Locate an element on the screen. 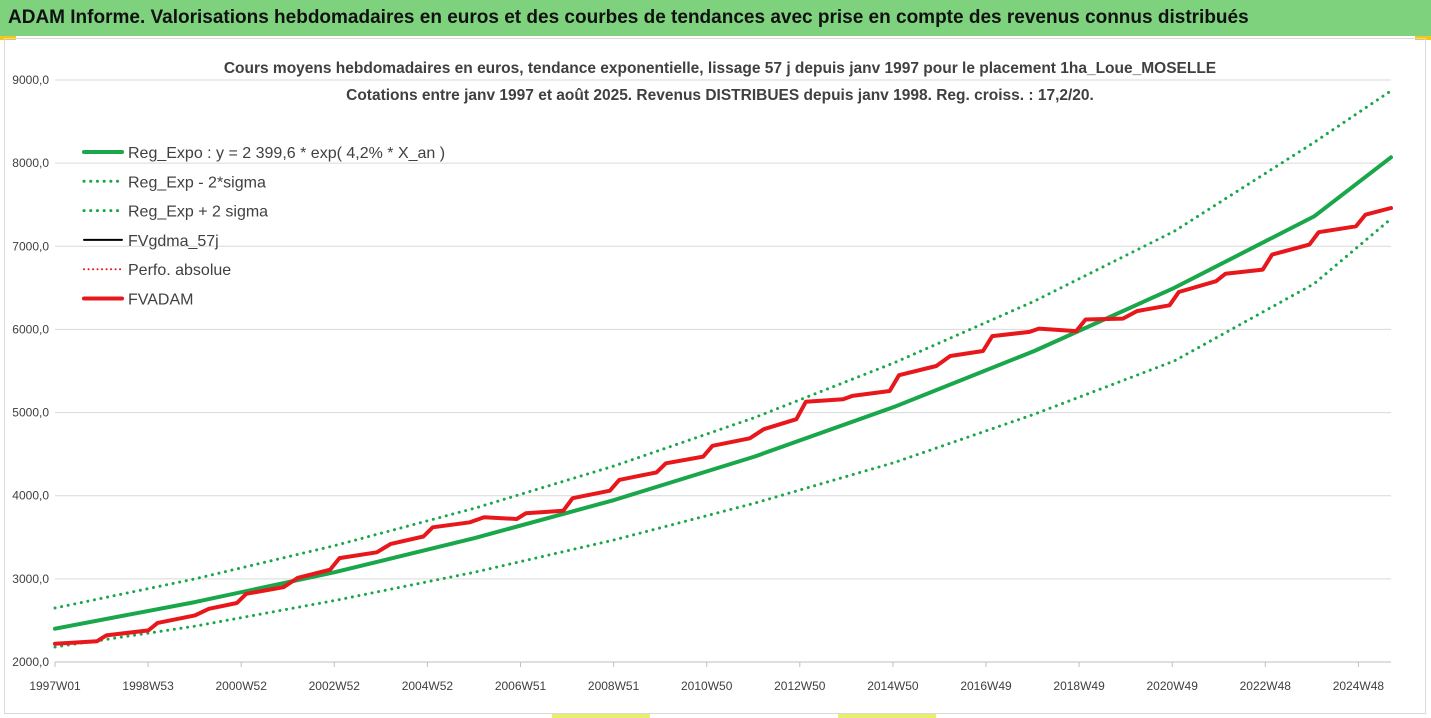 The image size is (1431, 718). x-tick-label: 2014W50 is located at coordinates (893, 686).